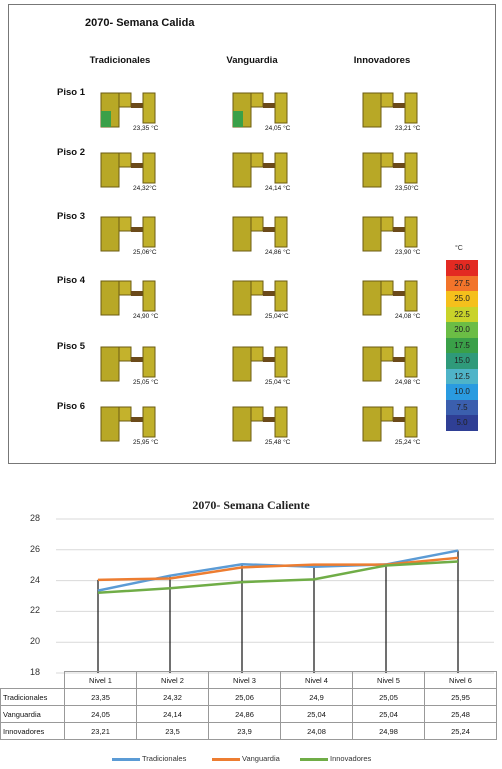 The image size is (502, 769). I want to click on legend-item-tradicionales: Tradicionales, so click(149, 758).